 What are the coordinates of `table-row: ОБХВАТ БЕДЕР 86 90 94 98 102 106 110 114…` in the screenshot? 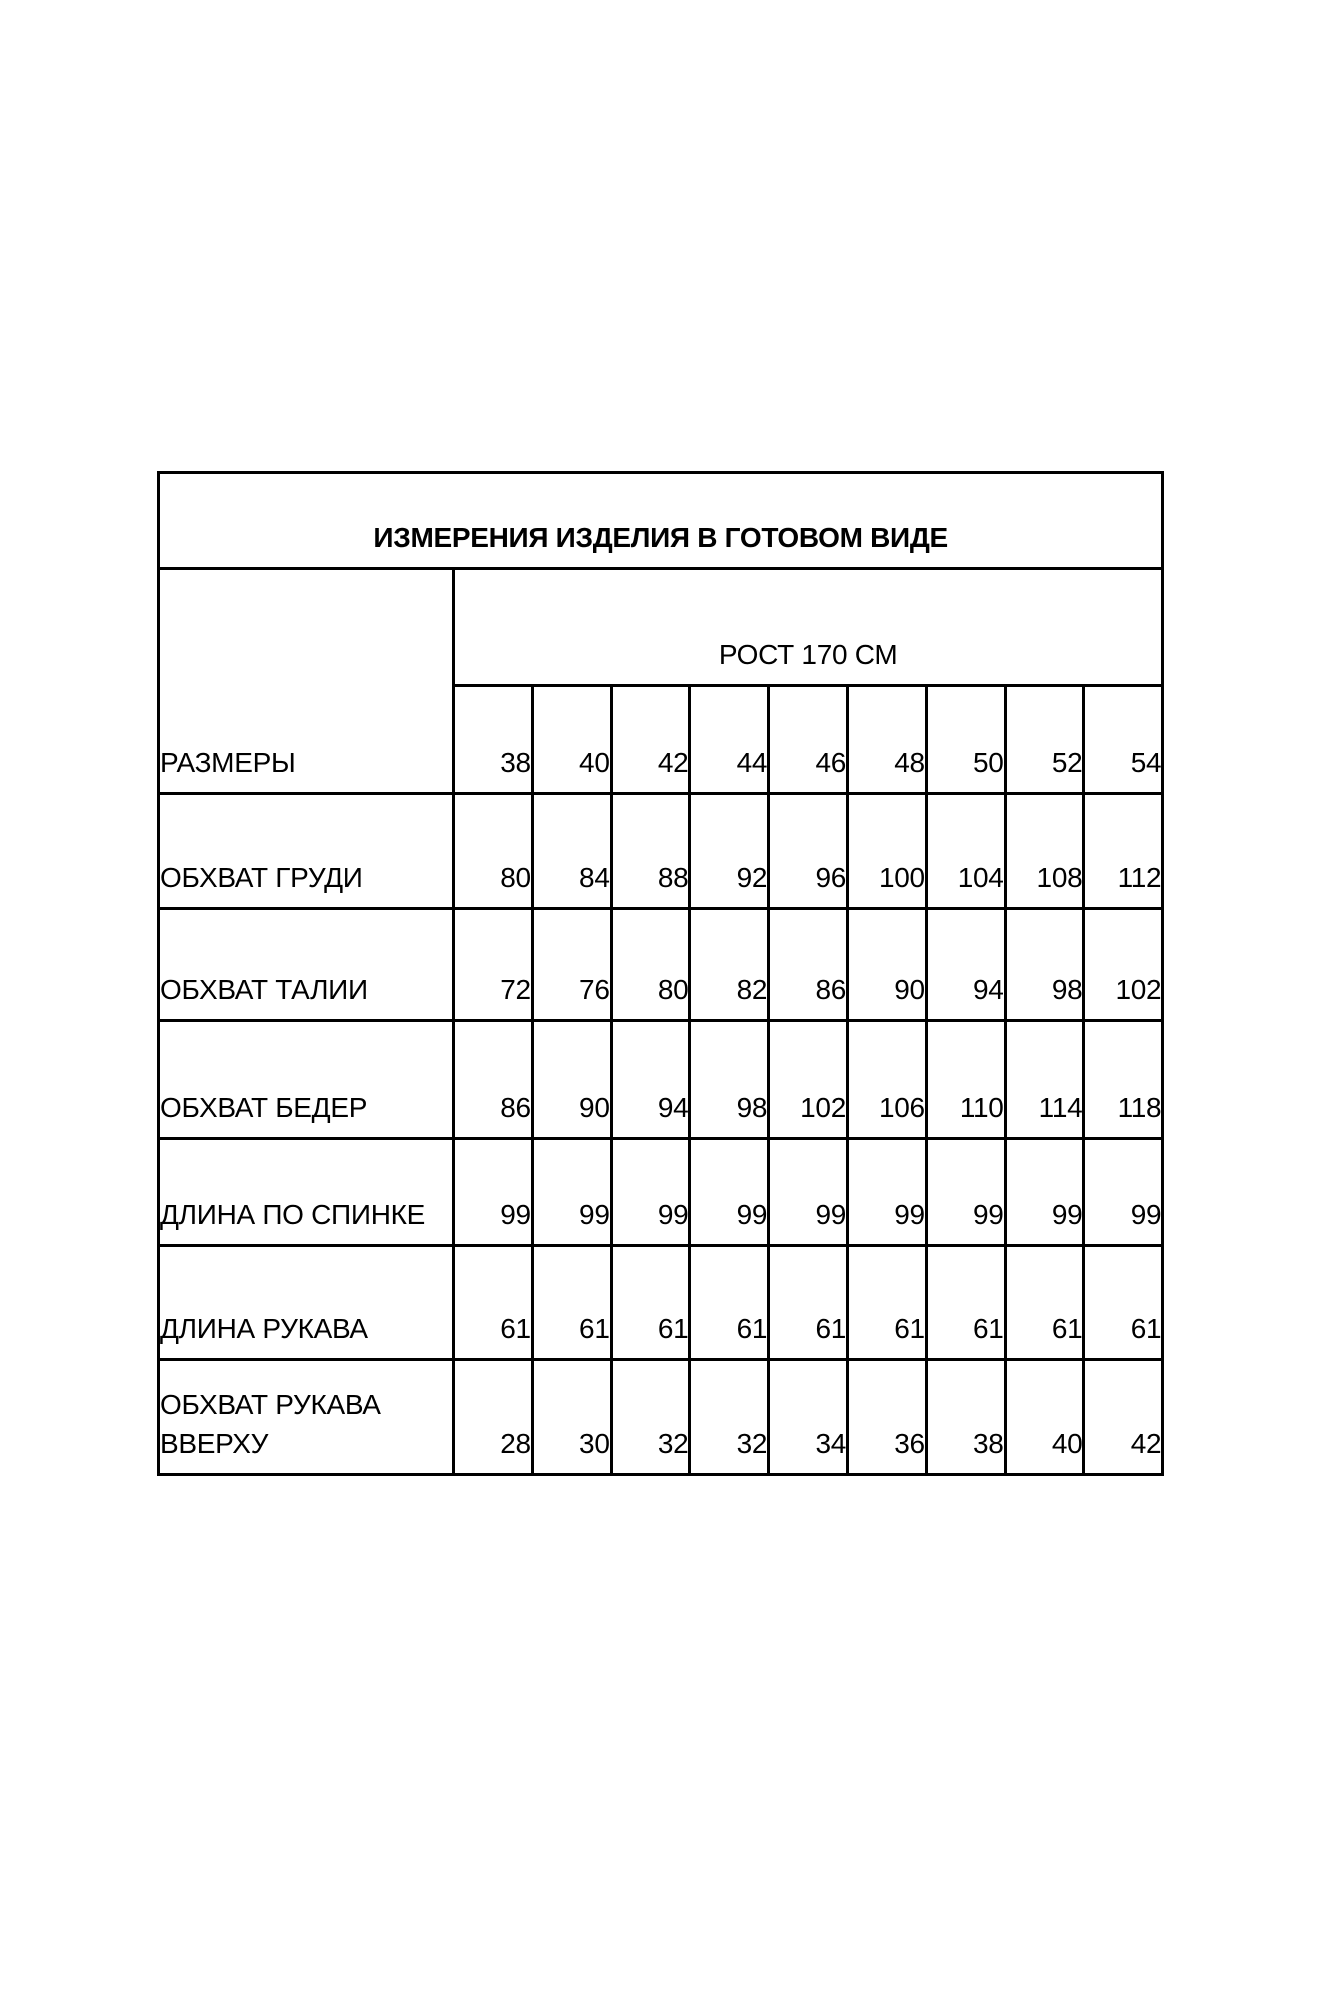 It's located at (661, 1079).